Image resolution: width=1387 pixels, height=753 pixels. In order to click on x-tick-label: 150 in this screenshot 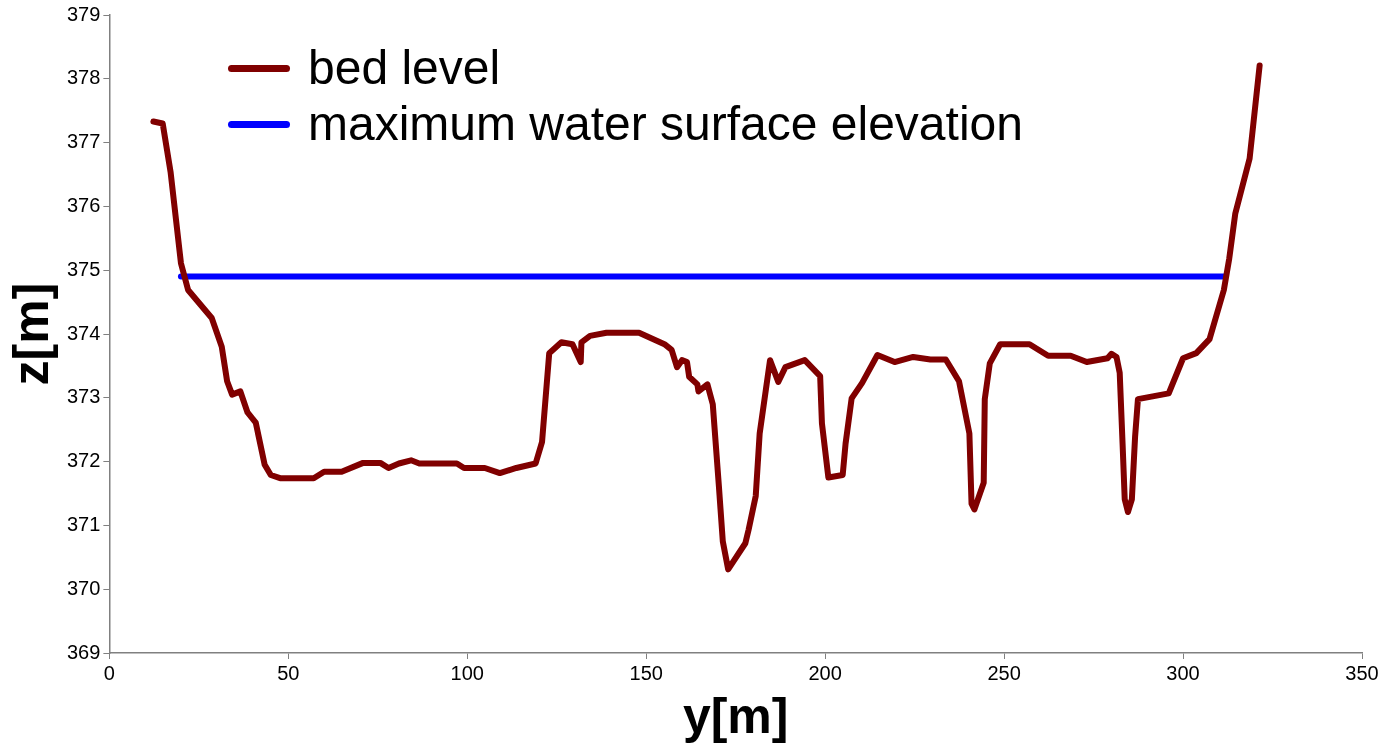, I will do `click(646, 672)`.